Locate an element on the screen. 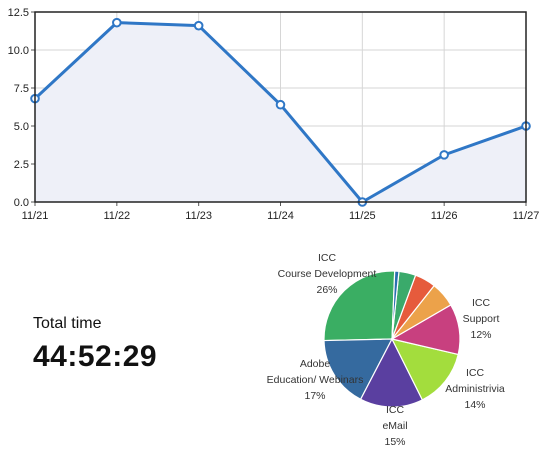 The width and height of the screenshot is (540, 466). pie-slice-label: Course Development is located at coordinates (327, 274).